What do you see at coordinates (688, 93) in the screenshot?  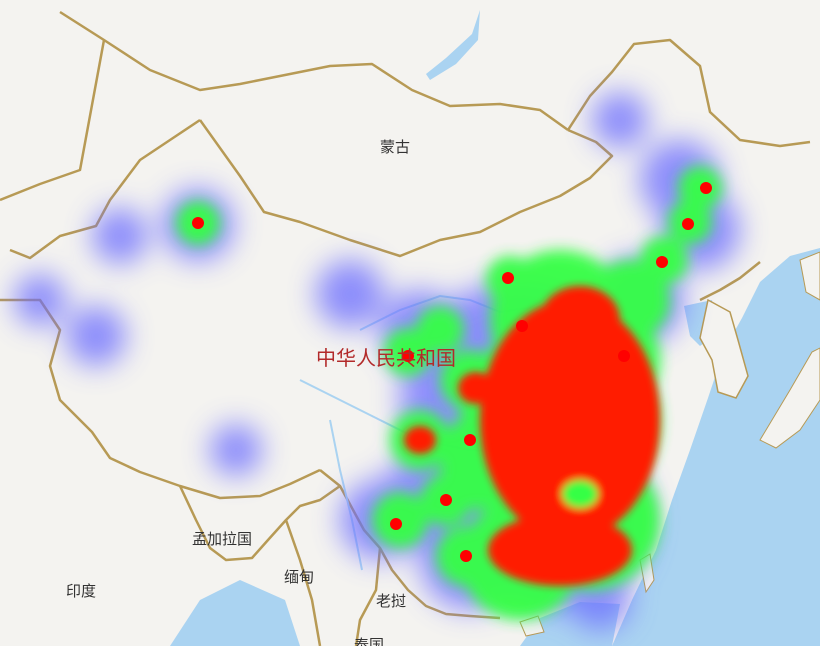 I see `border-russia-northeast` at bounding box center [688, 93].